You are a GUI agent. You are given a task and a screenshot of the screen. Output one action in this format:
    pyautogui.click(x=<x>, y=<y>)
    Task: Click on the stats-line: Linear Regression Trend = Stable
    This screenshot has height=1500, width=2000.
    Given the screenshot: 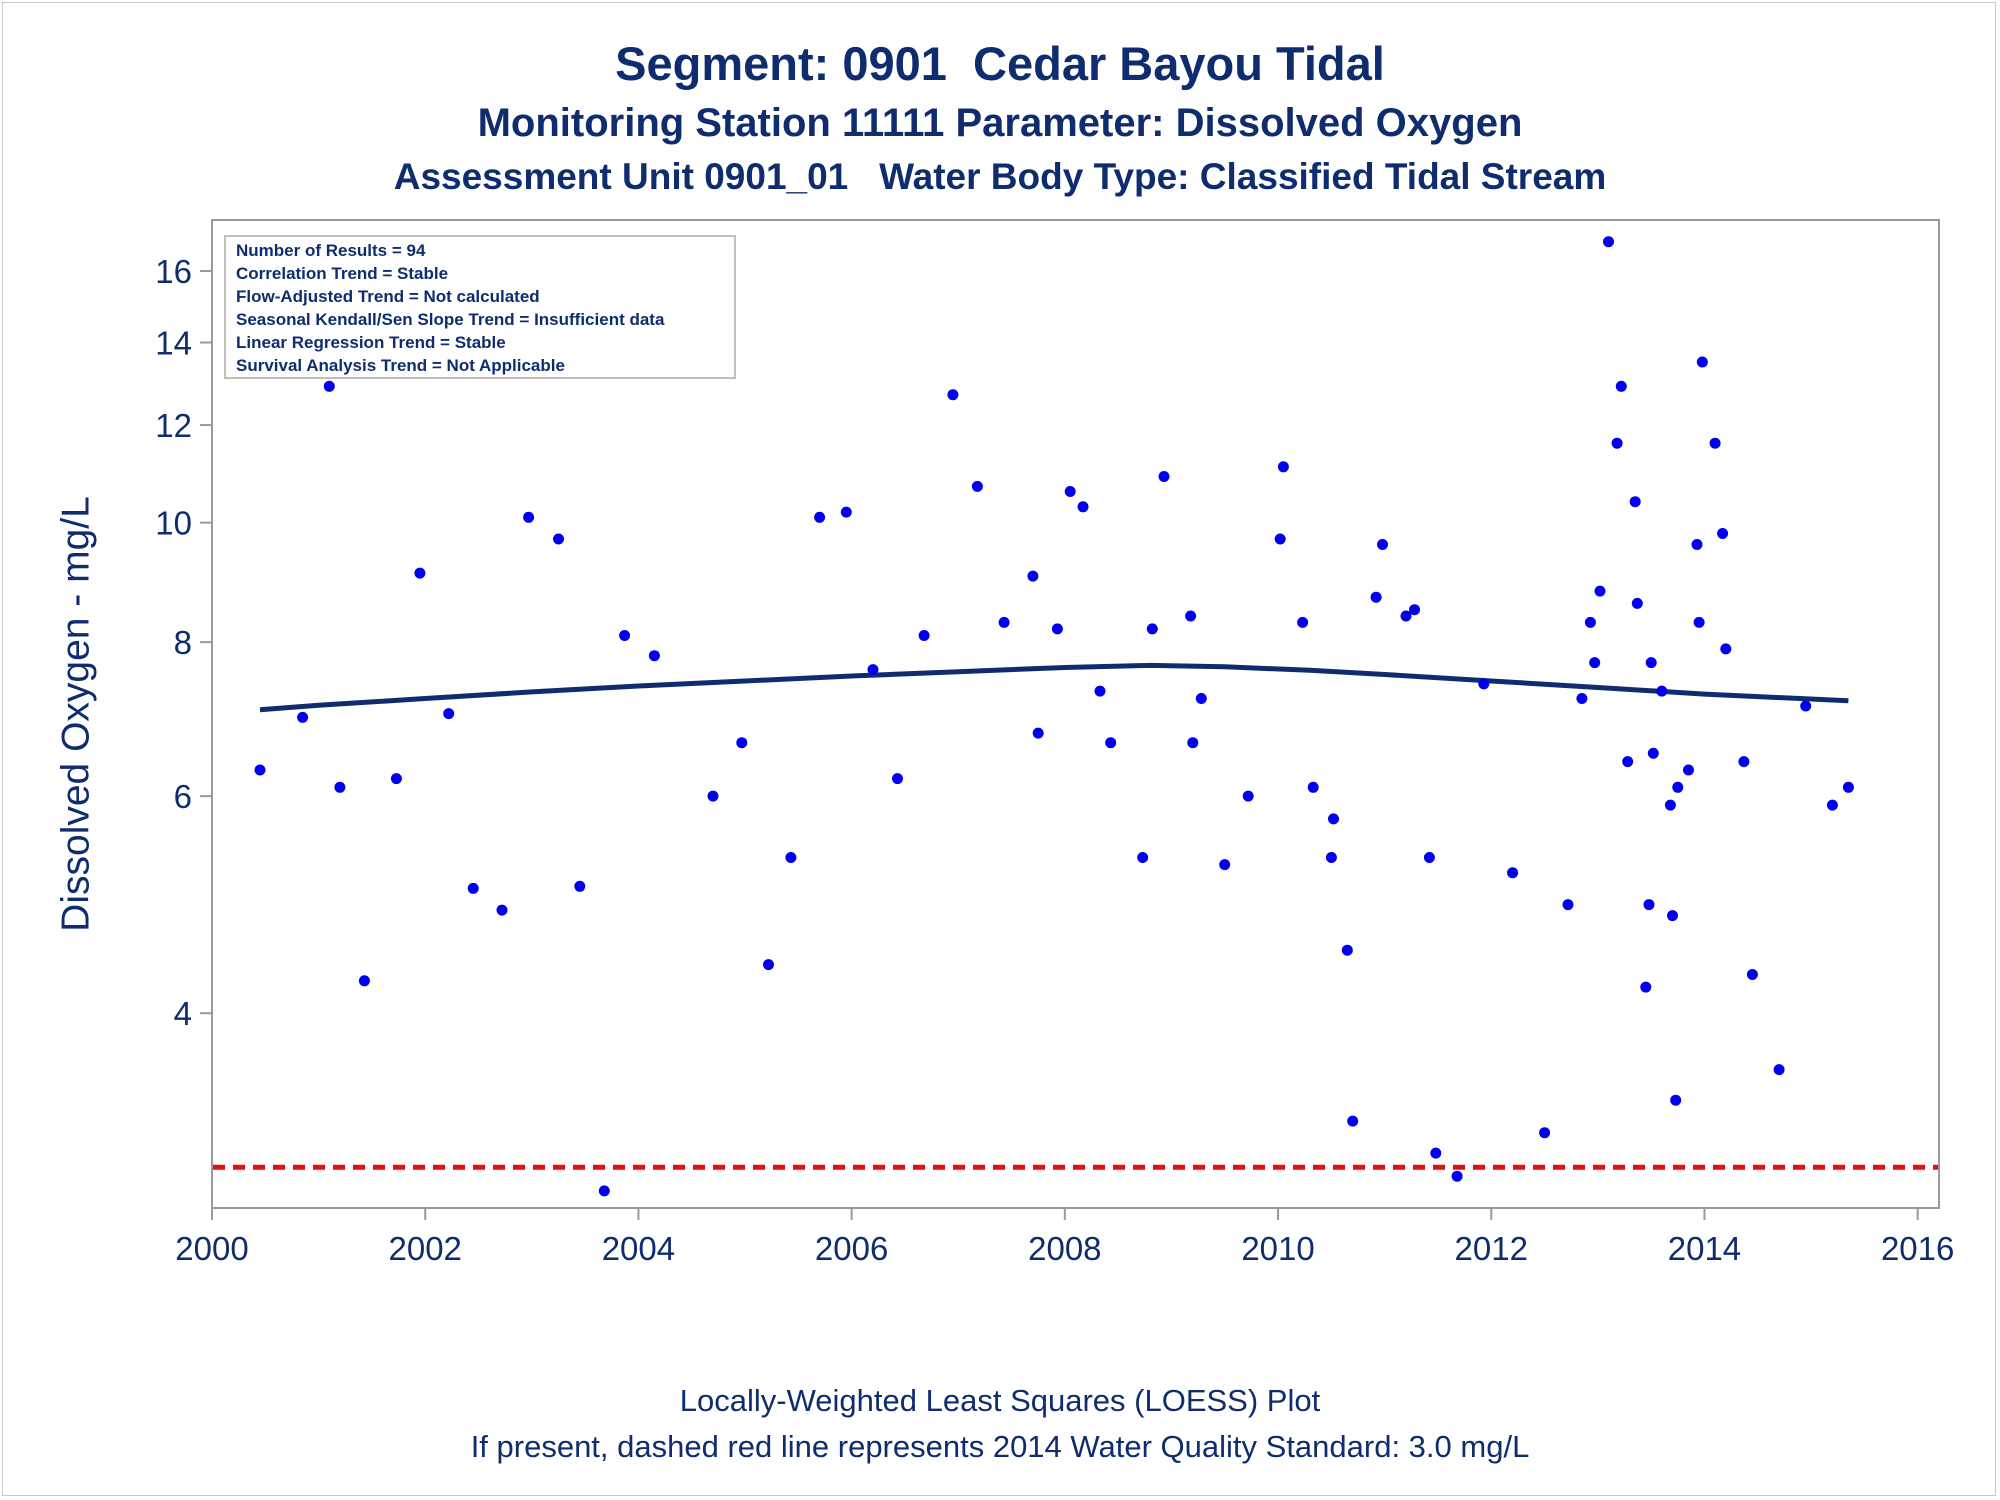 What is the action you would take?
    pyautogui.click(x=371, y=342)
    